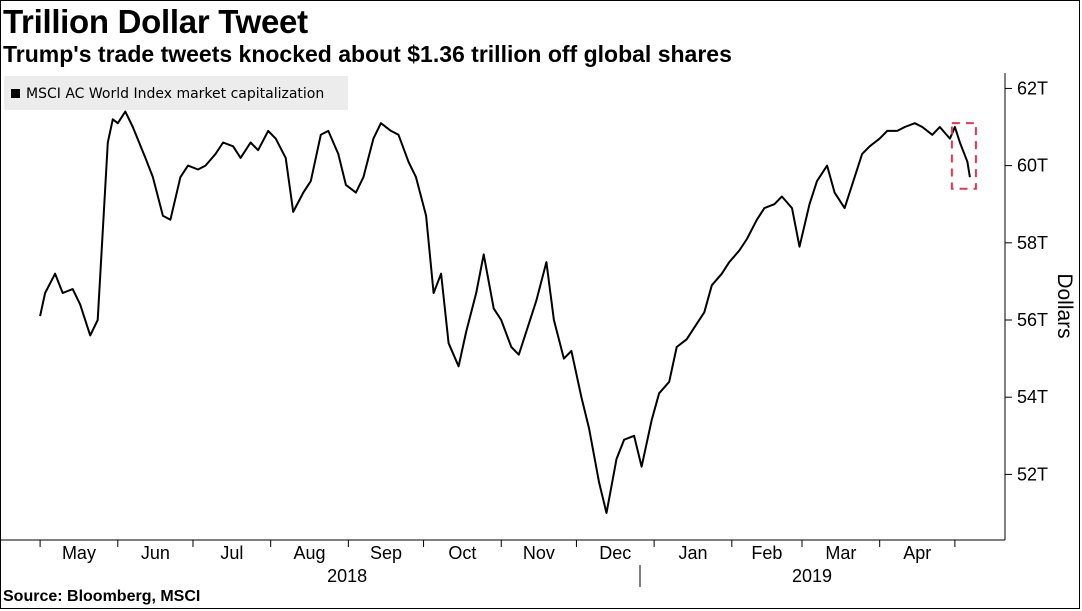  I want to click on x-ticks: May Jun Jul Aug Sep Oct Nov Dec Jan Feb Mar Apr, so click(497, 551).